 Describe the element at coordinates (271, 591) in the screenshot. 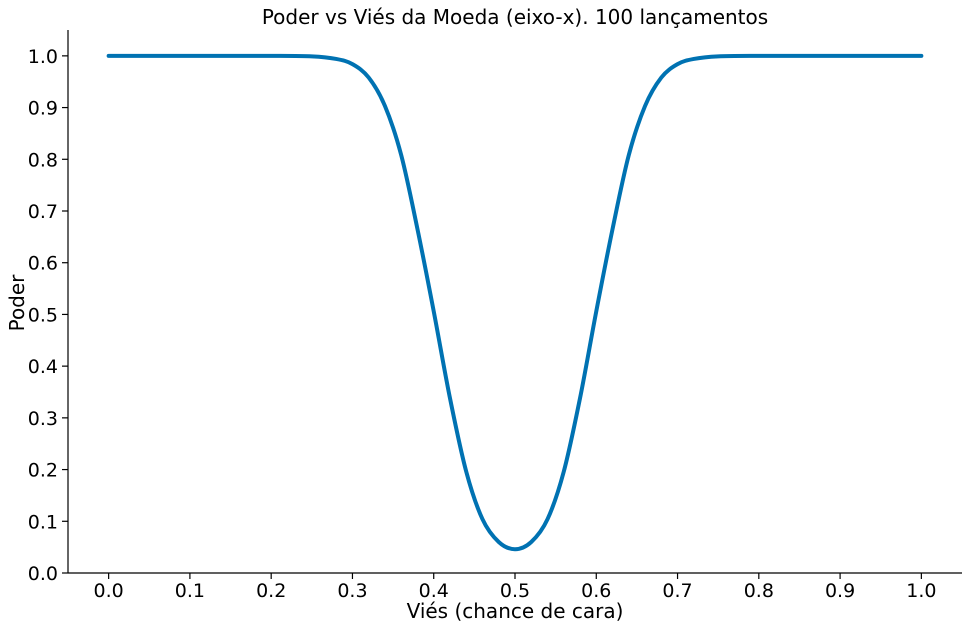

I see `x-tick-label: 0.2` at that location.